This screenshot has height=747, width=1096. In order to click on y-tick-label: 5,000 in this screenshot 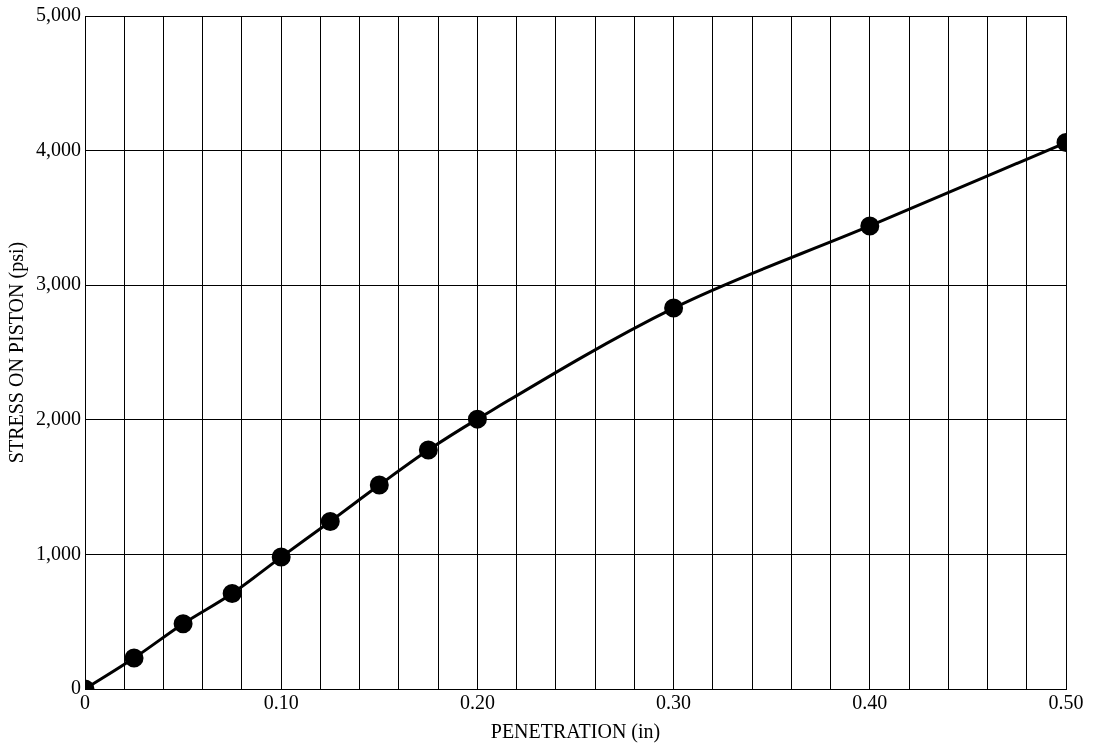, I will do `click(58, 14)`.